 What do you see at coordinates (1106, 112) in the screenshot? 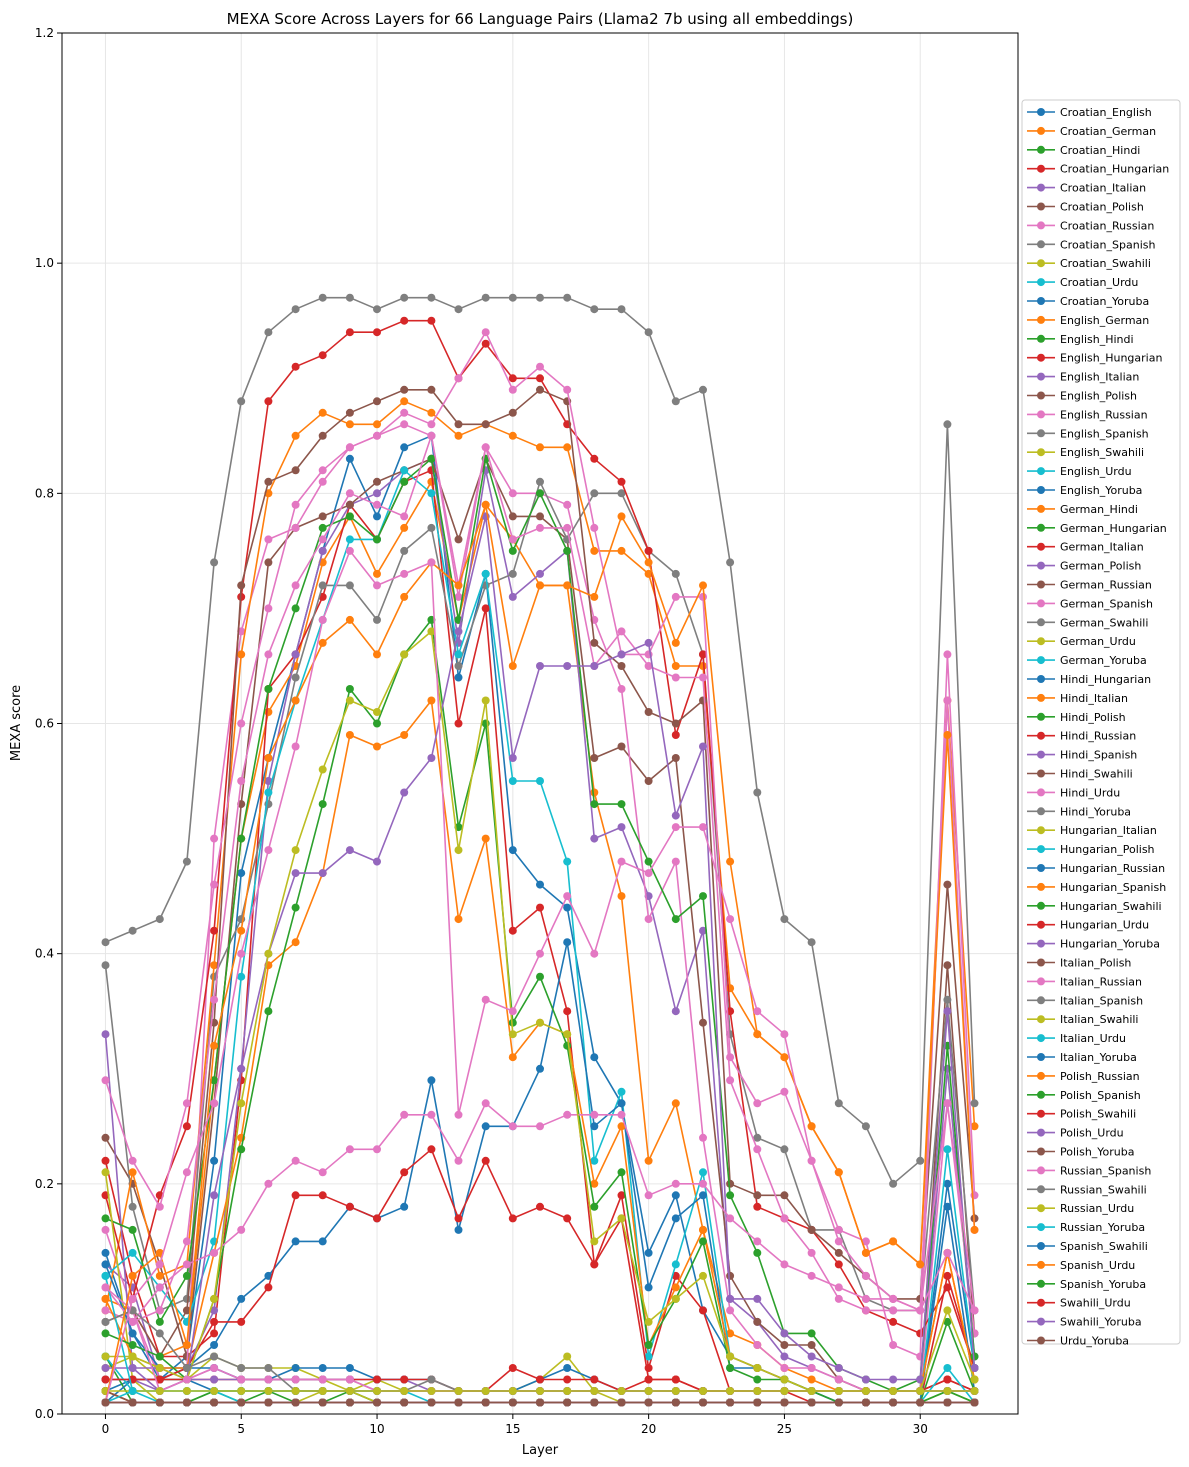
I see `legend-label: Croatian_English` at bounding box center [1106, 112].